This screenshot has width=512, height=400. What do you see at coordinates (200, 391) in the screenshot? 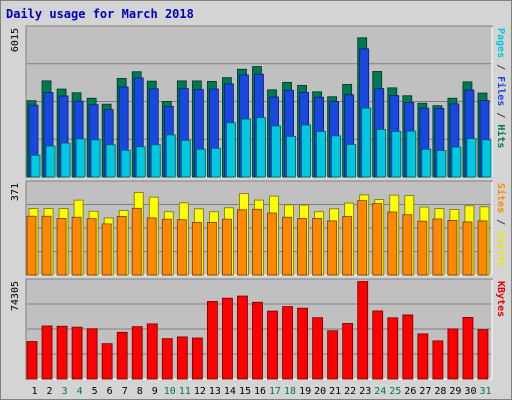
I see `x-tick-label: 12` at bounding box center [200, 391].